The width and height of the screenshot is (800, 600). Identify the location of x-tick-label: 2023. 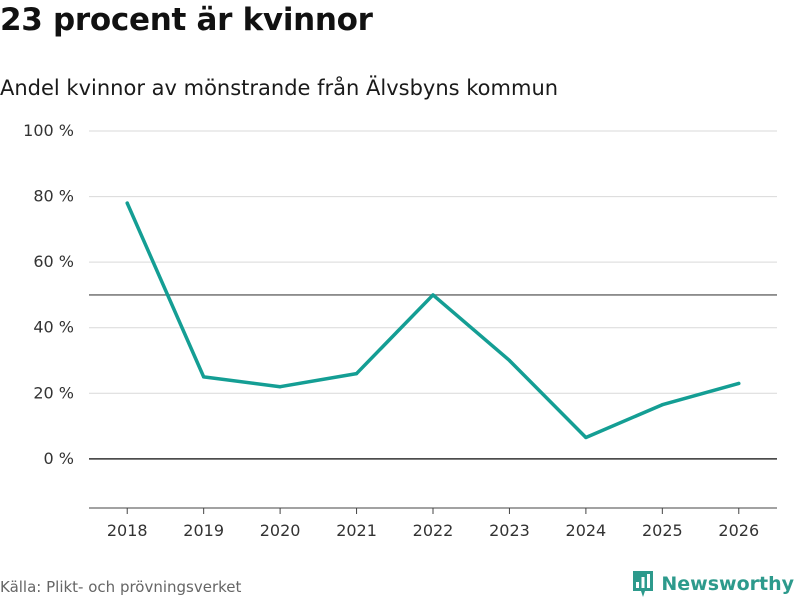
(509, 530).